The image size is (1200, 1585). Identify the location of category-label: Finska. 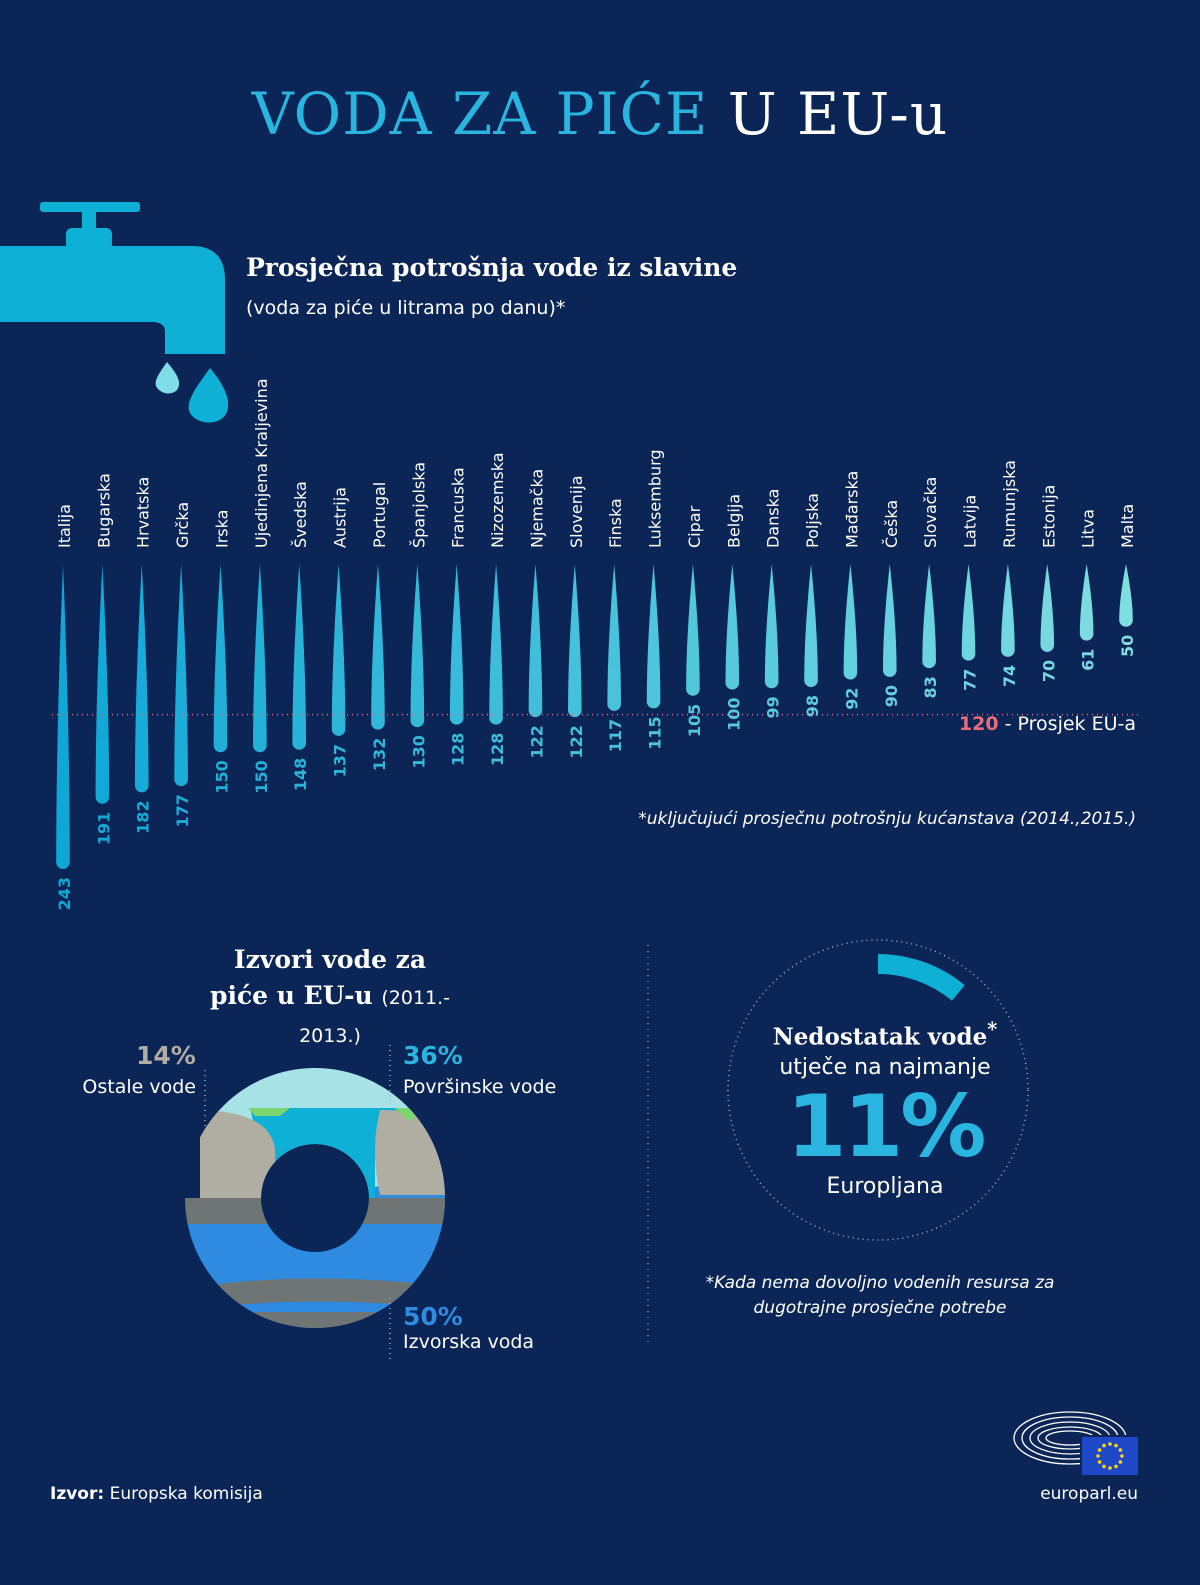
(615, 523).